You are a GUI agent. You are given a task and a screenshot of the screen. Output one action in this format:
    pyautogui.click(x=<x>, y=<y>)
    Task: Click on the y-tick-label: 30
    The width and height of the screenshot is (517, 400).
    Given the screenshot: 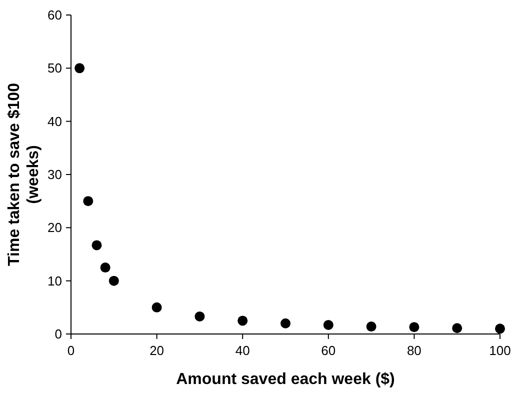 What is the action you would take?
    pyautogui.click(x=55, y=174)
    